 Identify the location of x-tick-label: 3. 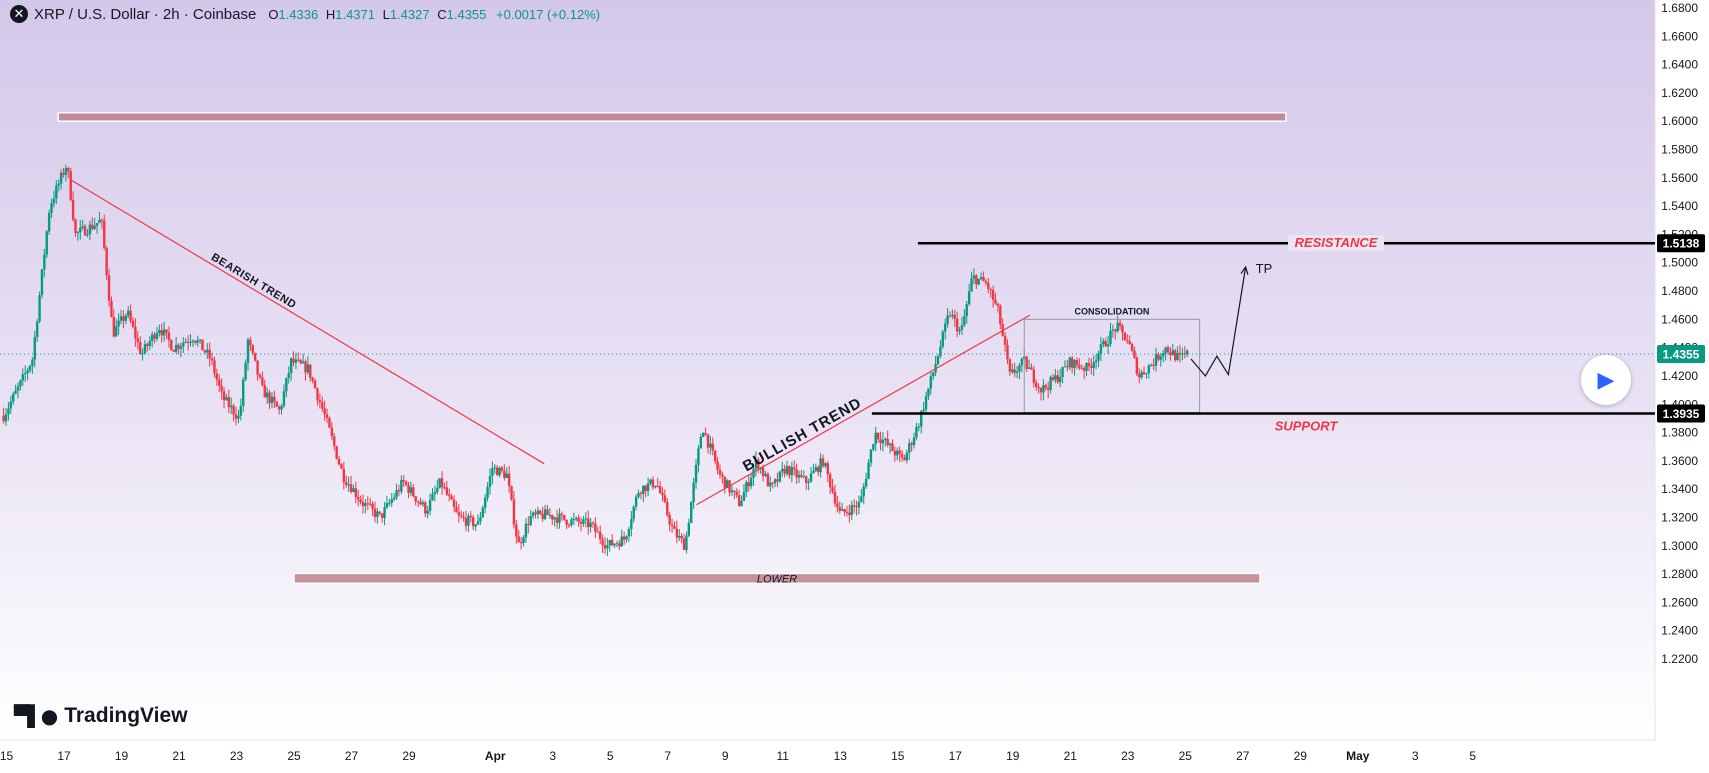
(552, 756).